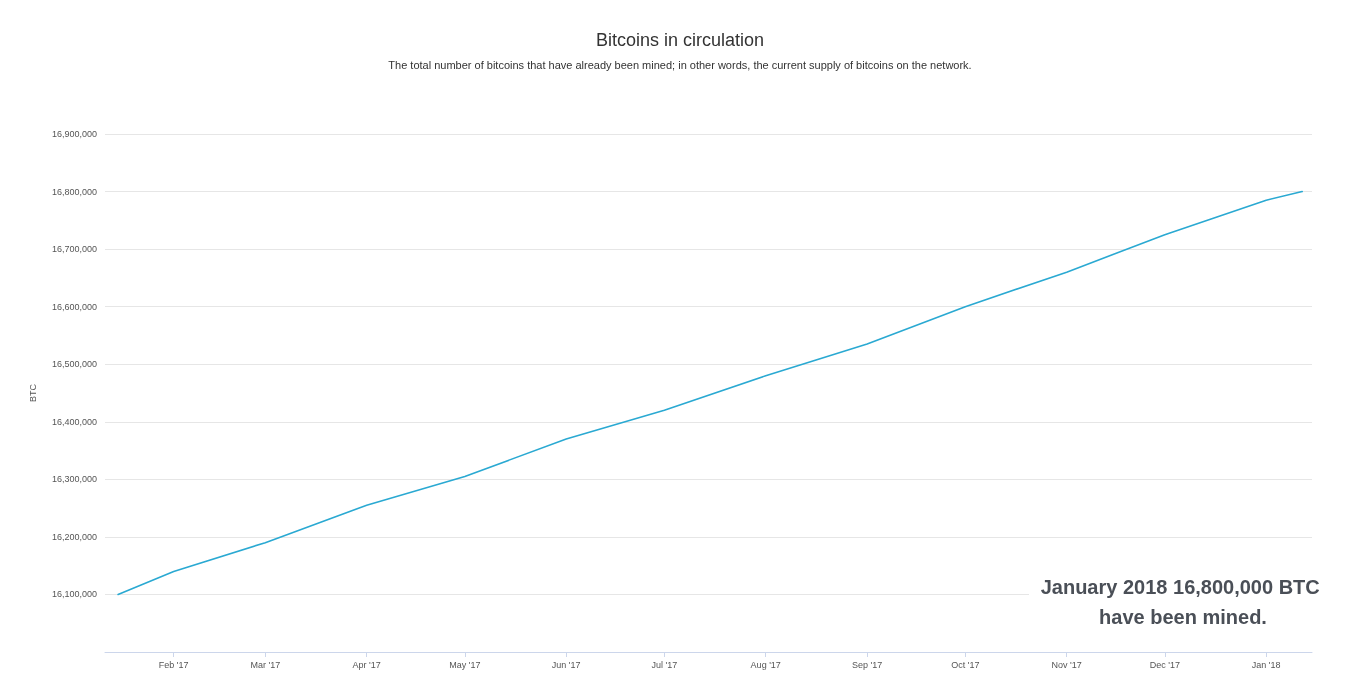  What do you see at coordinates (680, 64) in the screenshot?
I see `chart-subtitle: The total number of bitcoins that have already been mined; in other words, the current supply of bitcoins on the network.` at bounding box center [680, 64].